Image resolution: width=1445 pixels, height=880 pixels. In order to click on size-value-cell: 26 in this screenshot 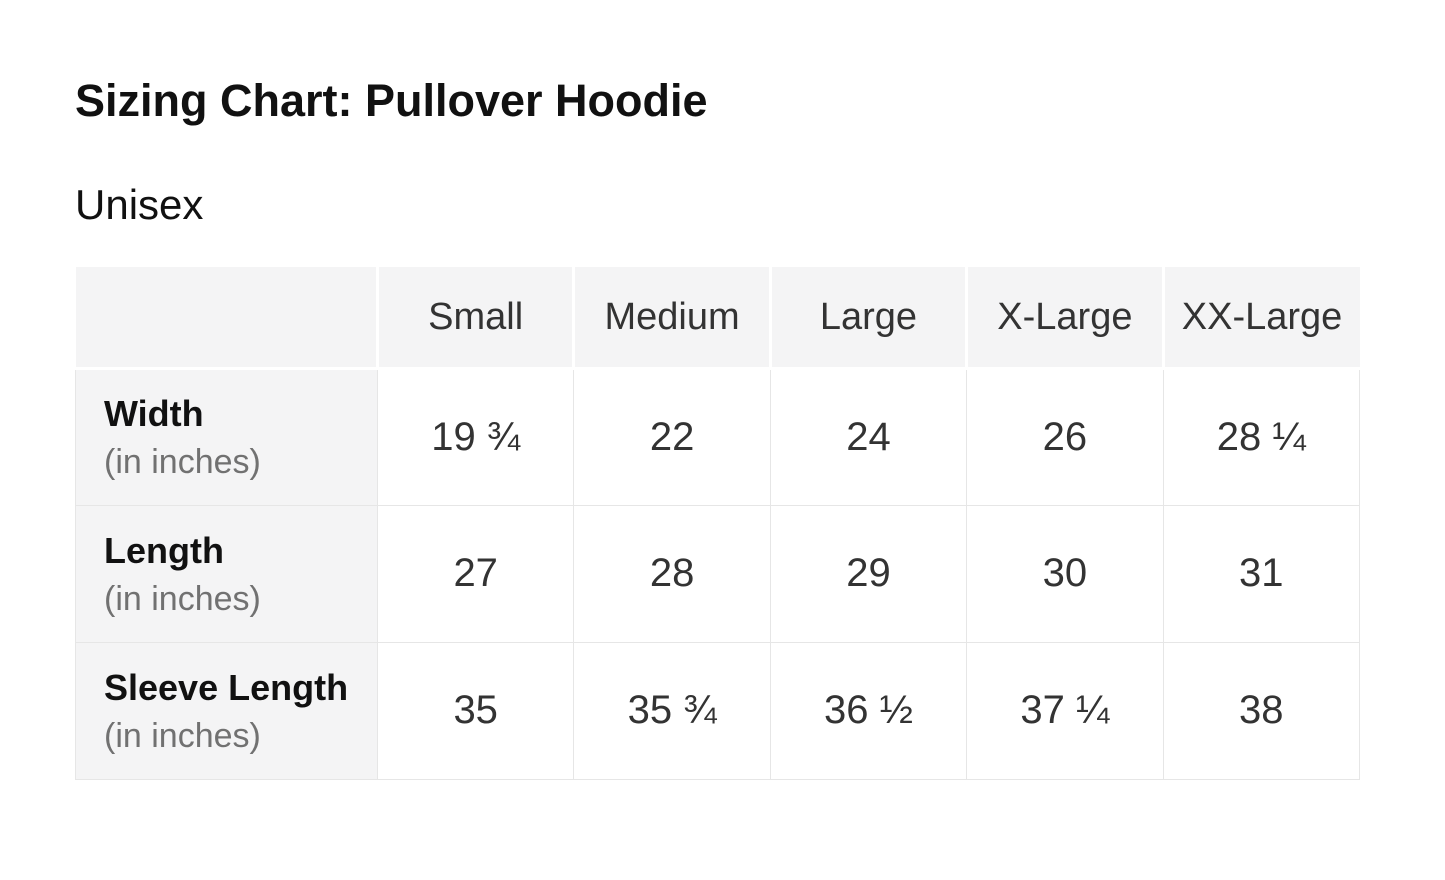, I will do `click(1065, 436)`.